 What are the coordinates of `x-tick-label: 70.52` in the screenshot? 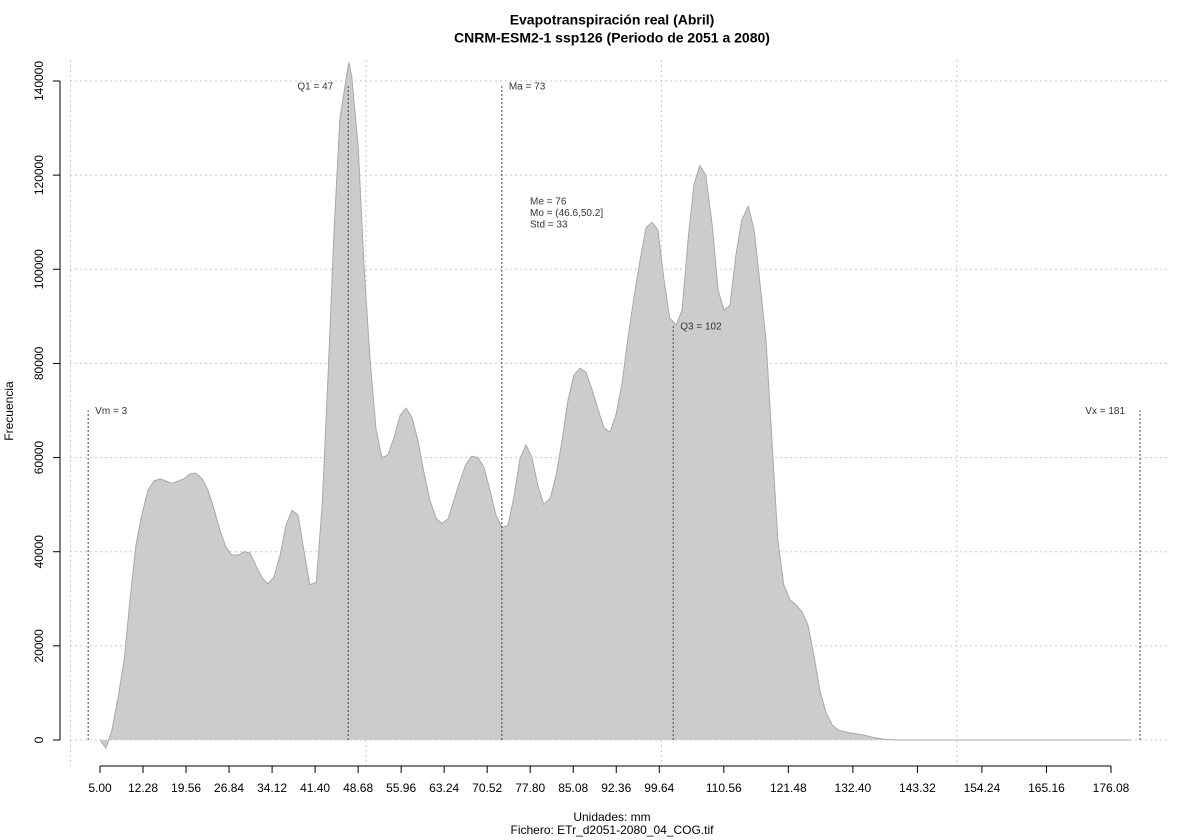 It's located at (487, 788).